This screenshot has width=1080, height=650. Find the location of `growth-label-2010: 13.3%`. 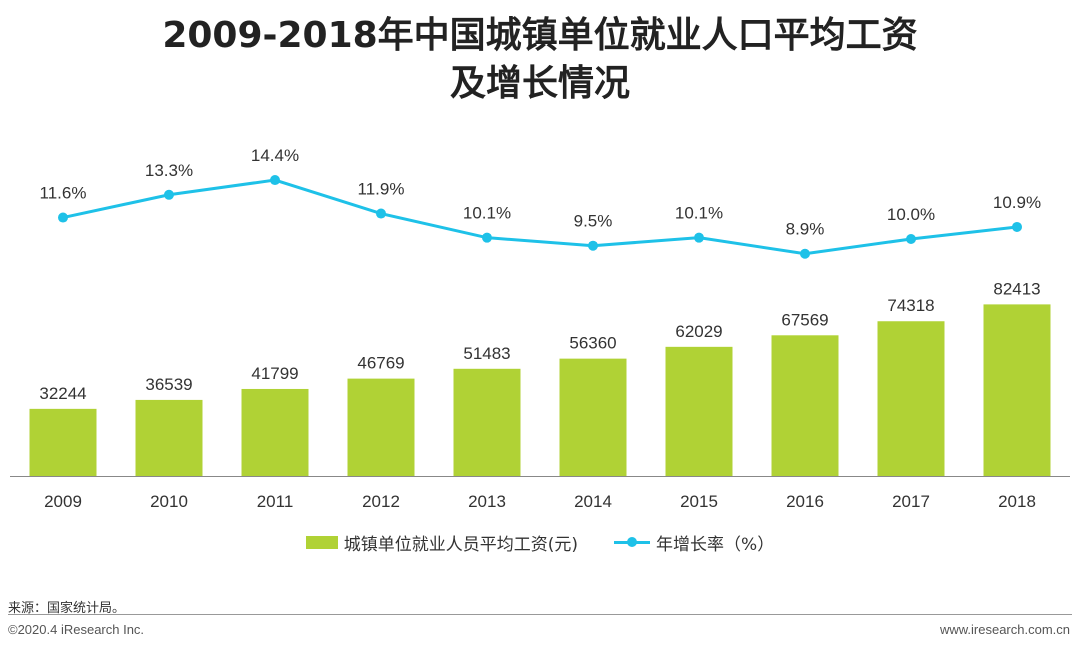

growth-label-2010: 13.3% is located at coordinates (169, 170).